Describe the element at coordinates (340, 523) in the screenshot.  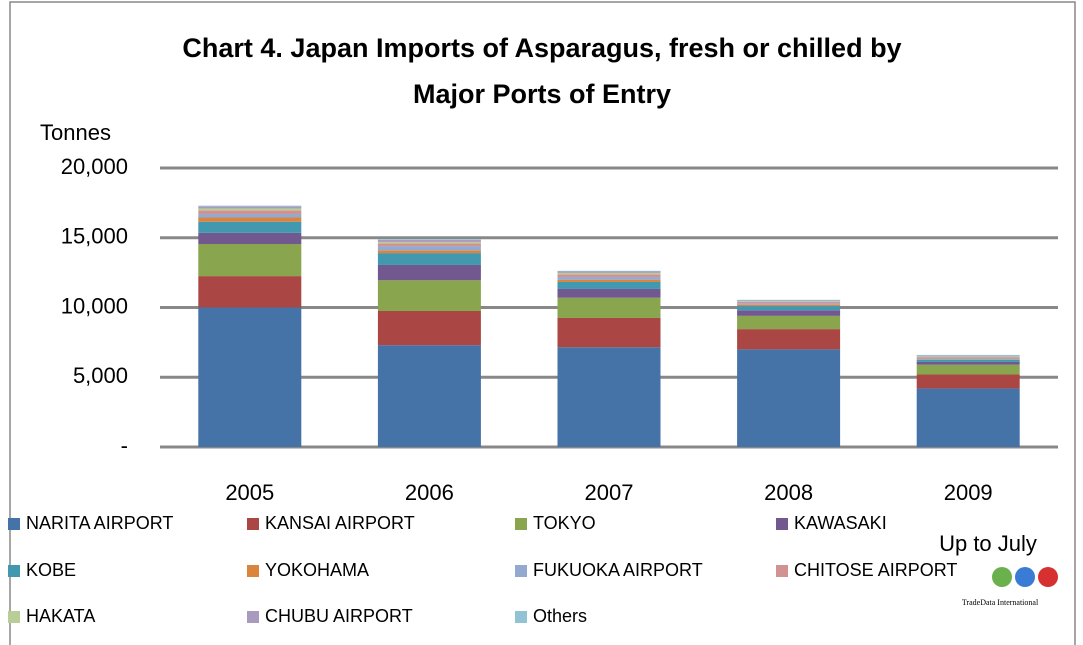
I see `legend-label: KANSAI AIRPORT` at that location.